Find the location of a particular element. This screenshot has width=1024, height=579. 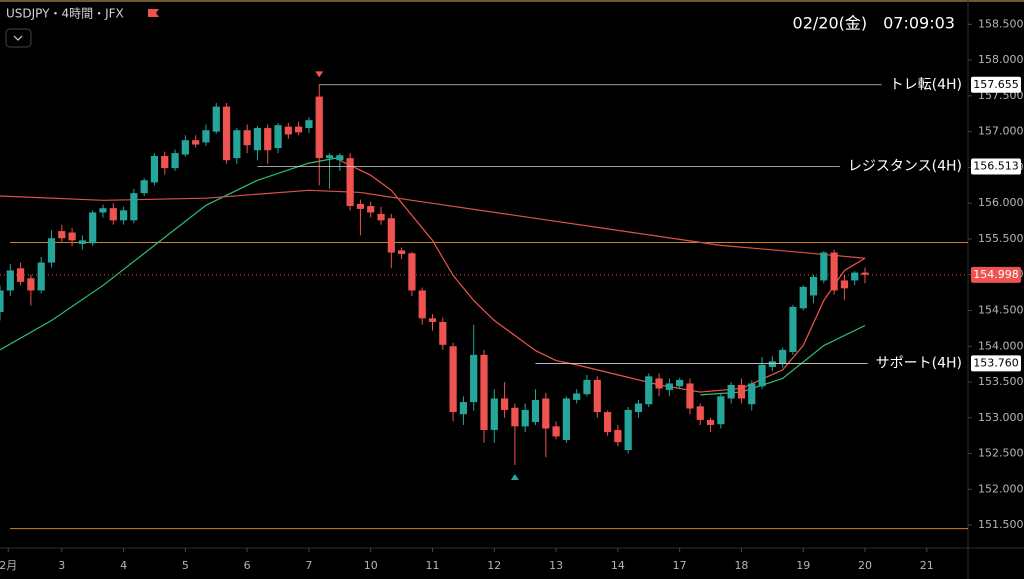

y-tick-label: 158.000 is located at coordinates (1001, 59).